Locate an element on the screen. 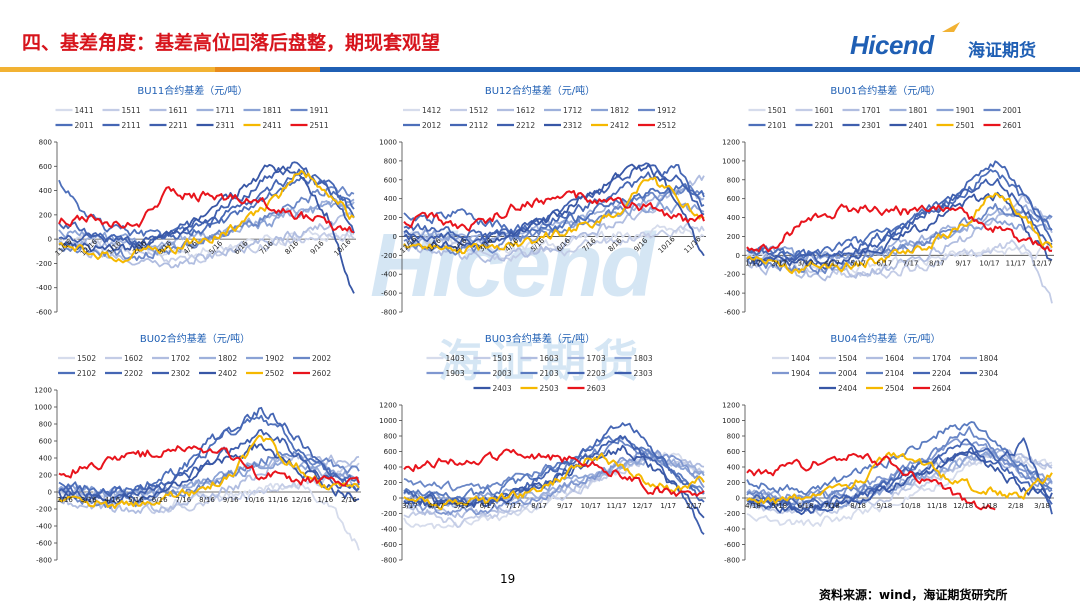  chart-2-xtick-label-6: 7/17 is located at coordinates (911, 263).